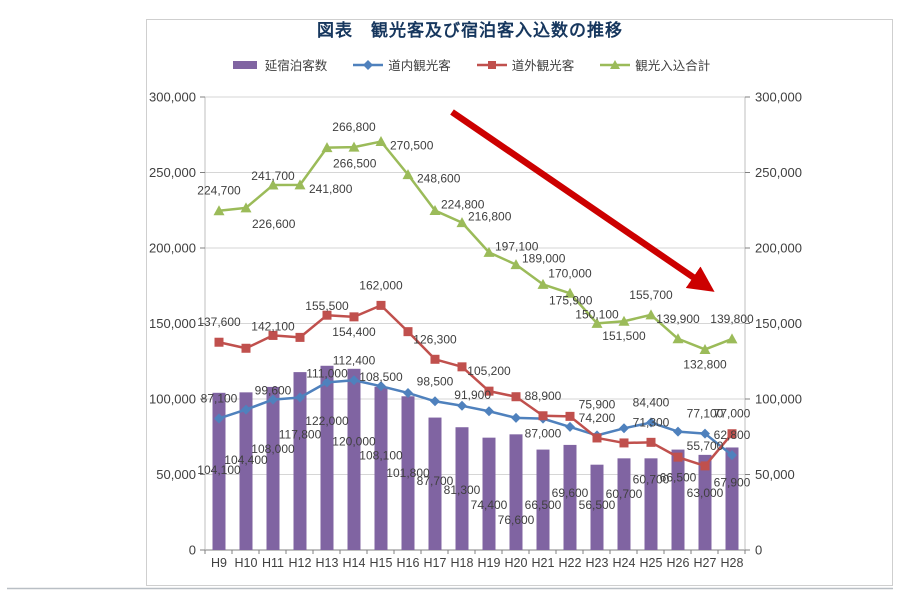 Image resolution: width=900 pixels, height=600 pixels. What do you see at coordinates (705, 414) in the screenshot?
I see `svg-text: 77,100` at bounding box center [705, 414].